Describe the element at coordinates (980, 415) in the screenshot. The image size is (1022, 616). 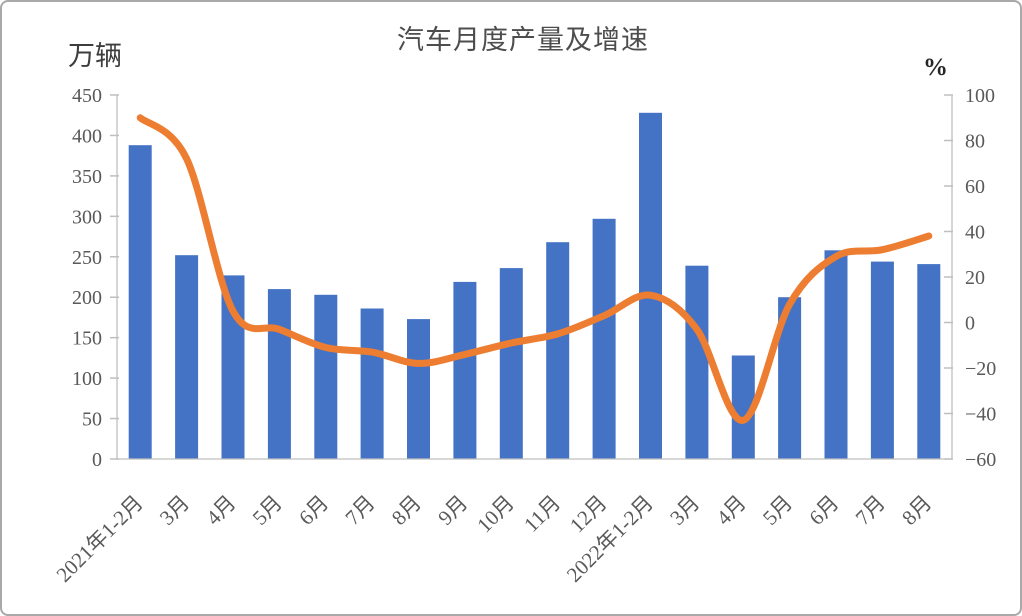
I see `right-axis-tick-label: −40` at that location.